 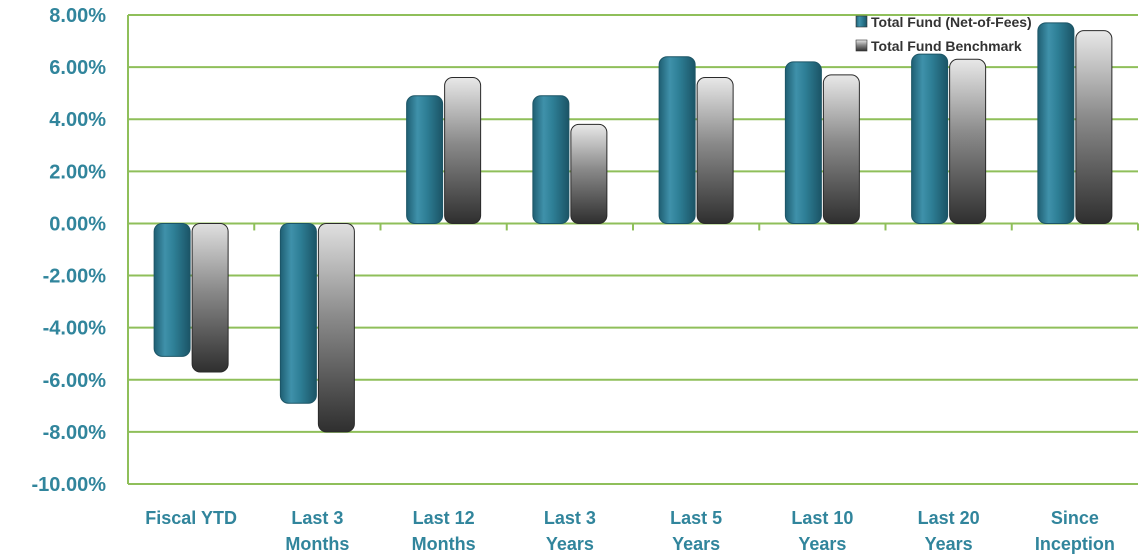 I want to click on x-tick-label: Last 3 Months, so click(x=317, y=531).